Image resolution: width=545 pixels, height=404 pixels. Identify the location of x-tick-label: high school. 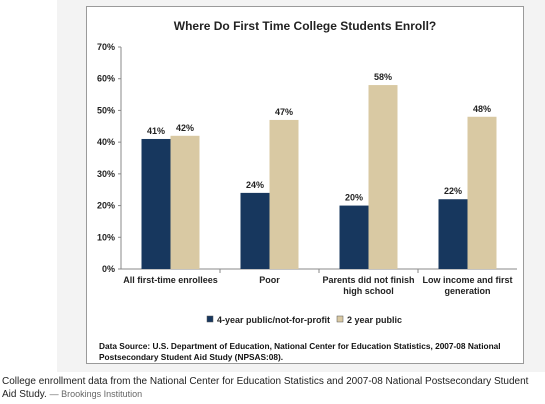
(368, 291).